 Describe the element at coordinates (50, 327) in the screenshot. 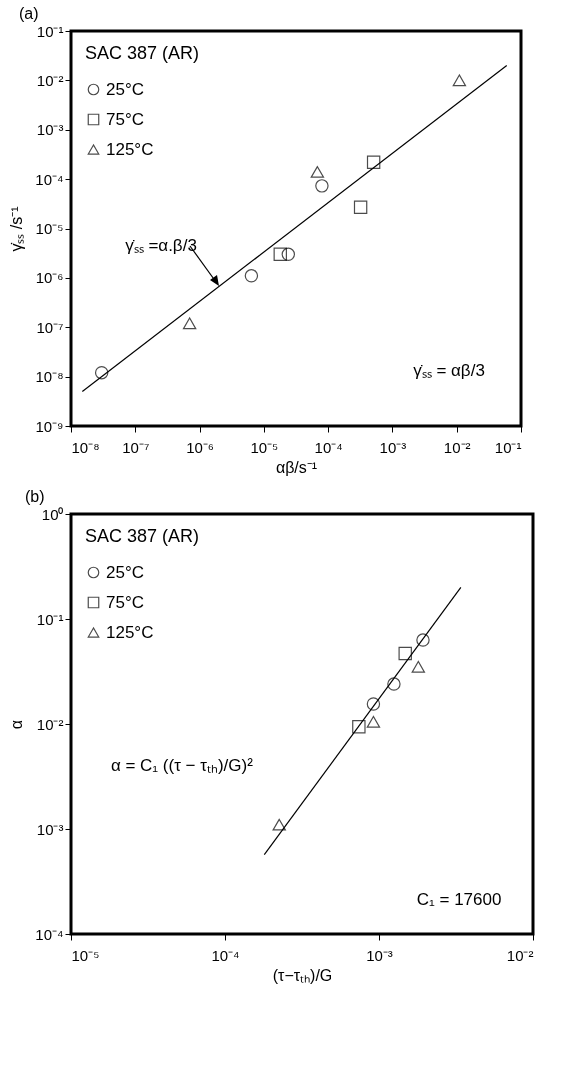

I see `y-tick-label: 10⁻⁷` at that location.